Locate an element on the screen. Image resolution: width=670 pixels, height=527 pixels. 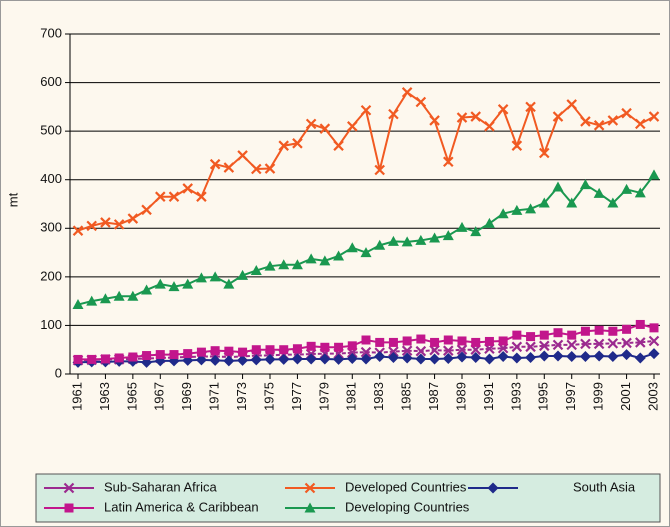
x-tick-label: 1963 is located at coordinates (104, 396).